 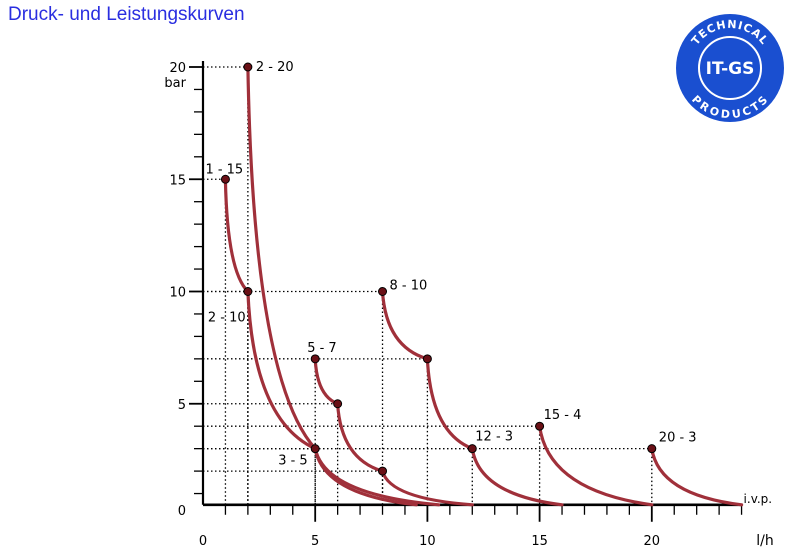 I want to click on baseline-label: i.v.p., so click(x=758, y=499).